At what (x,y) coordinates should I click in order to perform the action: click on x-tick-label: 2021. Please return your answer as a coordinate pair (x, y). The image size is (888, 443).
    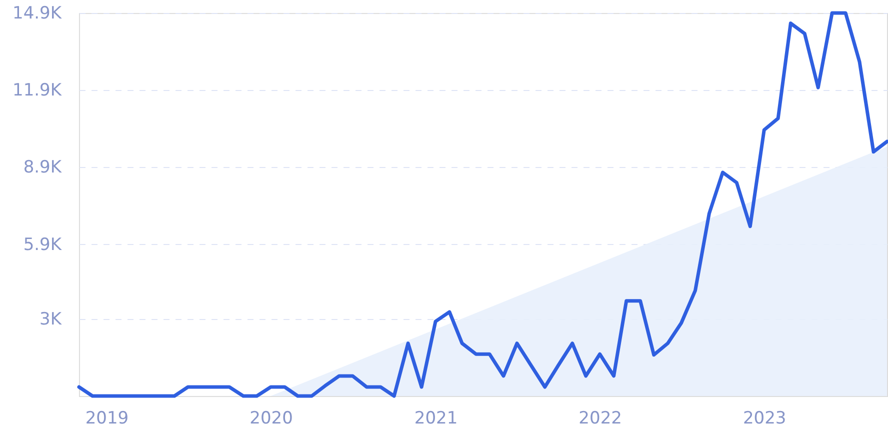
    Looking at the image, I should click on (436, 418).